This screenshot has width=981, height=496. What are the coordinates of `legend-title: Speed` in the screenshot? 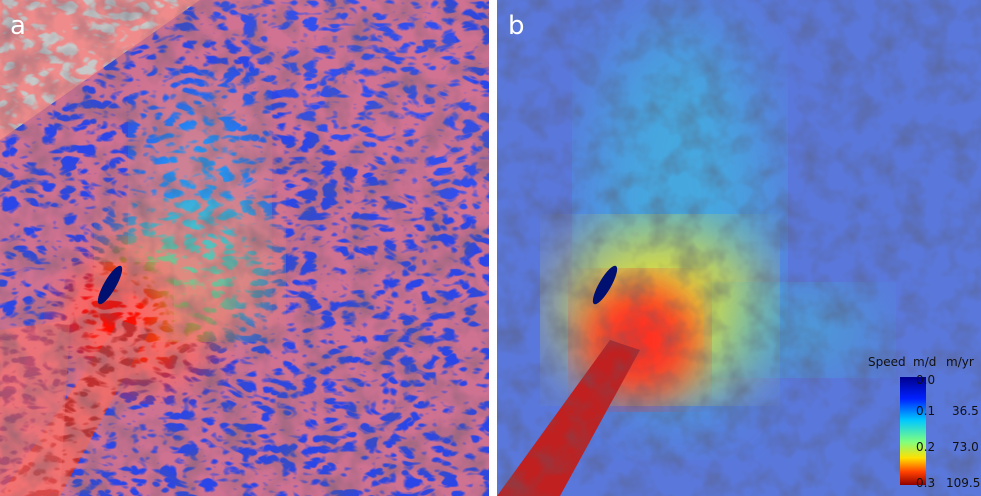 It's located at (887, 362).